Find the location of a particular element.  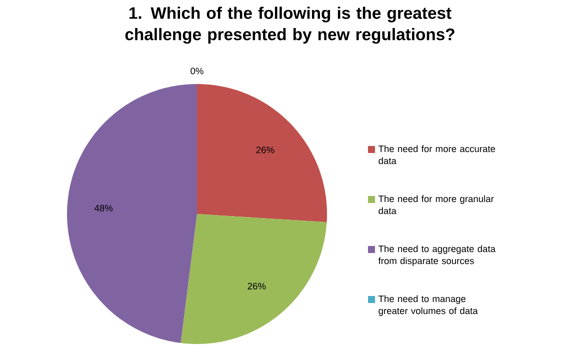

text: 0% is located at coordinates (197, 71).